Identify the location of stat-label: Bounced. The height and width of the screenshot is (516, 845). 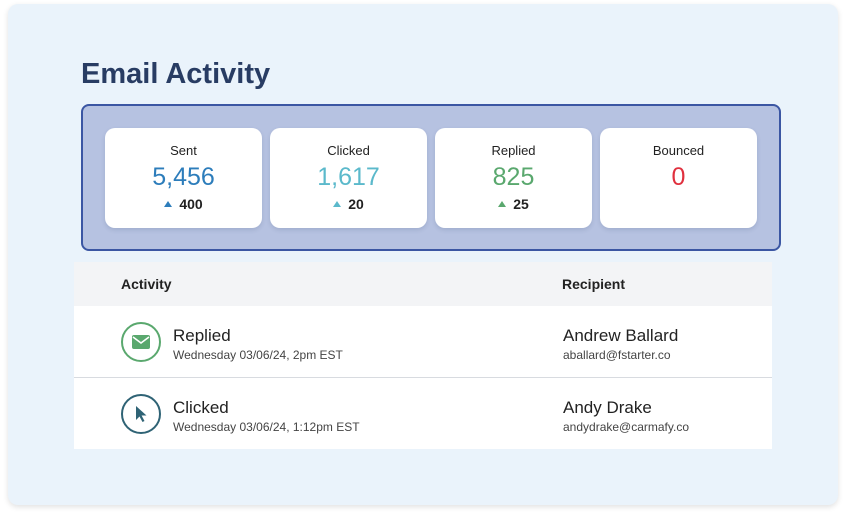
(678, 150).